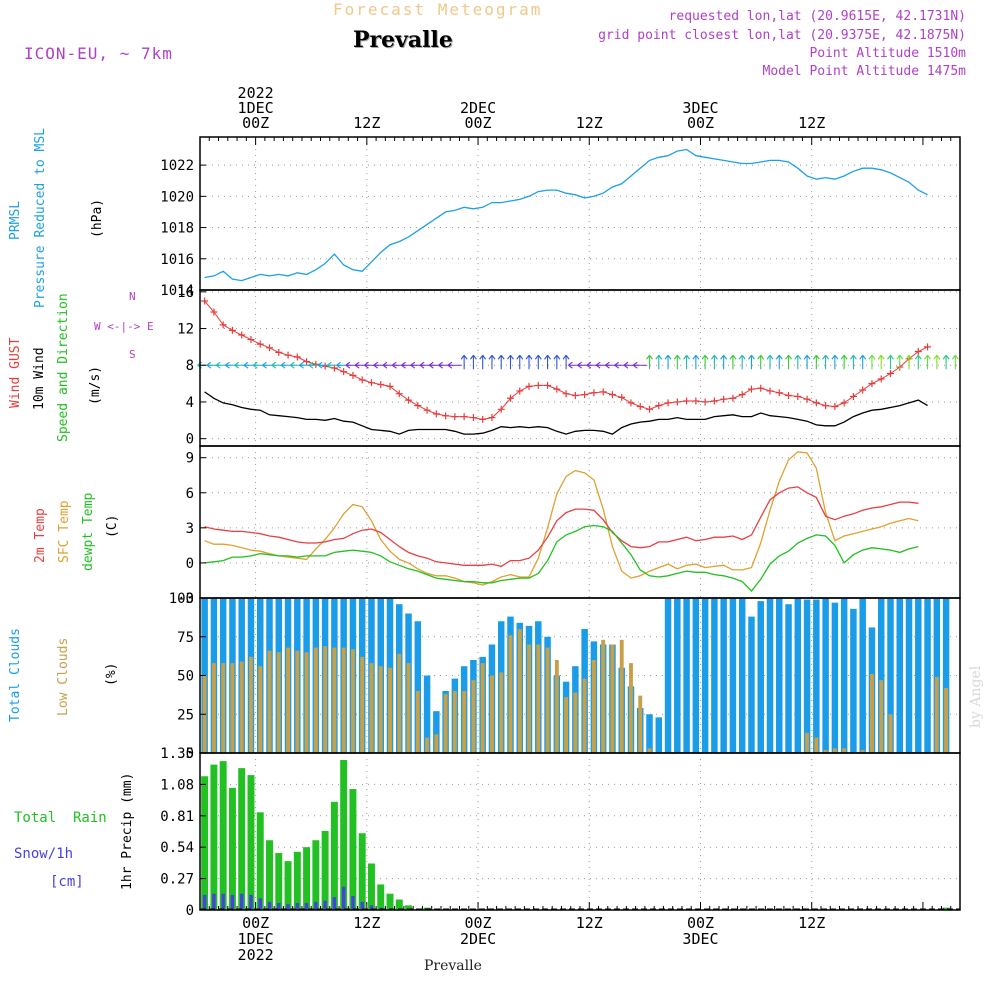  Describe the element at coordinates (177, 197) in the screenshot. I see `y-tick-label: 1020` at that location.